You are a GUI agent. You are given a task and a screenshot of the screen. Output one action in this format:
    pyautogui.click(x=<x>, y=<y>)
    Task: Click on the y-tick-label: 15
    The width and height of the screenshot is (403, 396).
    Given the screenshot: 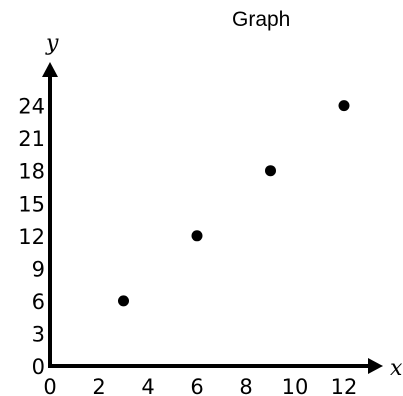 What is the action you would take?
    pyautogui.click(x=31, y=204)
    